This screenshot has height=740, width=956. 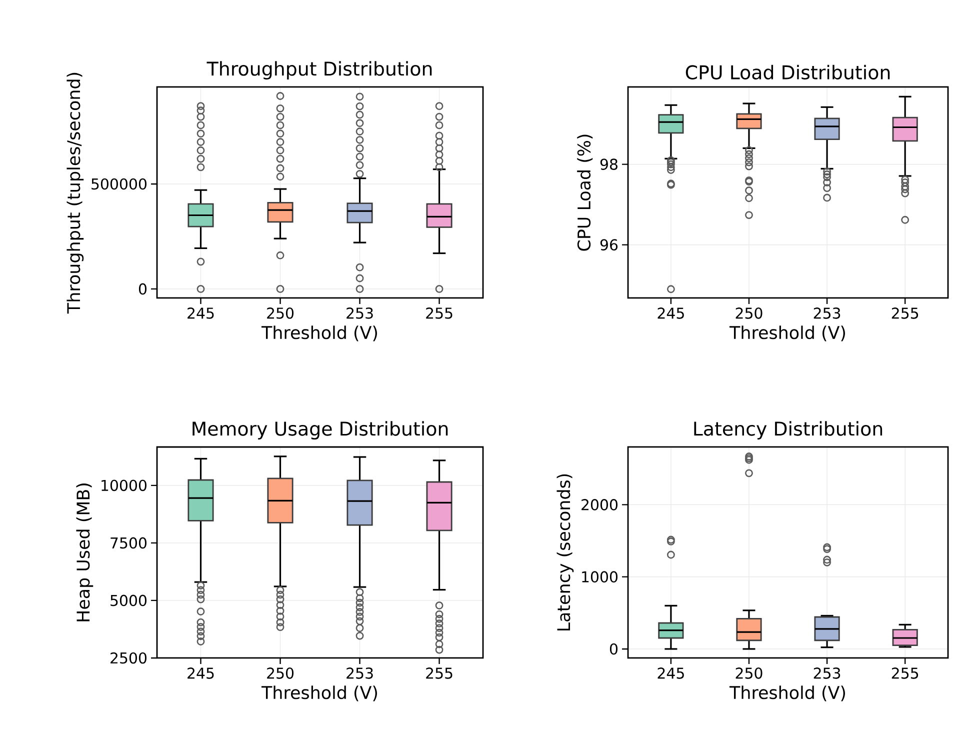 What do you see at coordinates (128, 600) in the screenshot?
I see `y-tick-label: 5000` at bounding box center [128, 600].